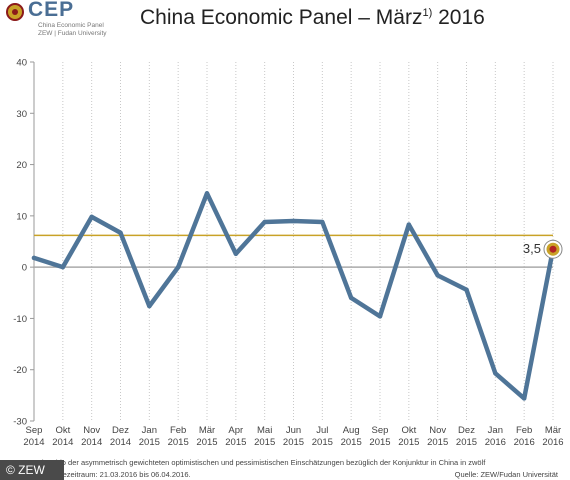  Describe the element at coordinates (24, 268) in the screenshot. I see `y-tick-label: 0` at that location.